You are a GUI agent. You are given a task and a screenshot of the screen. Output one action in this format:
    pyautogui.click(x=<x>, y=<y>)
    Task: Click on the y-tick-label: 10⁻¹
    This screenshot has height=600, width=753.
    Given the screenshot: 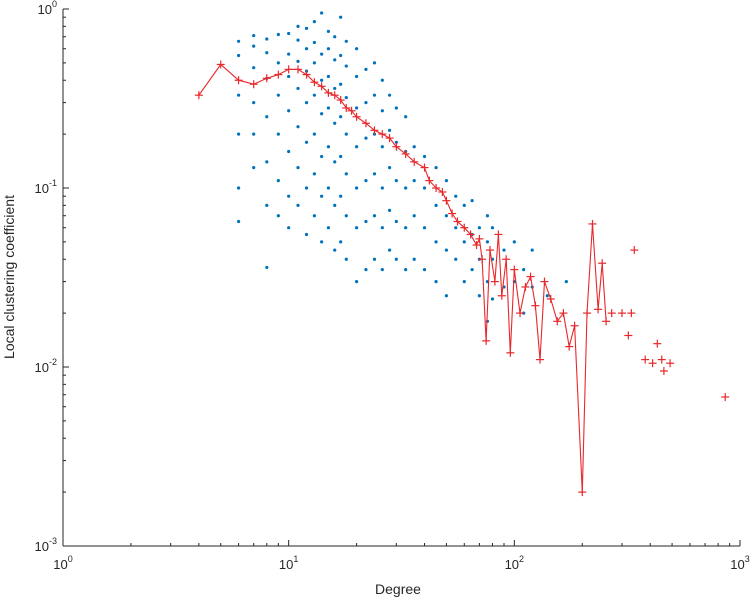 What is the action you would take?
    pyautogui.click(x=46, y=187)
    